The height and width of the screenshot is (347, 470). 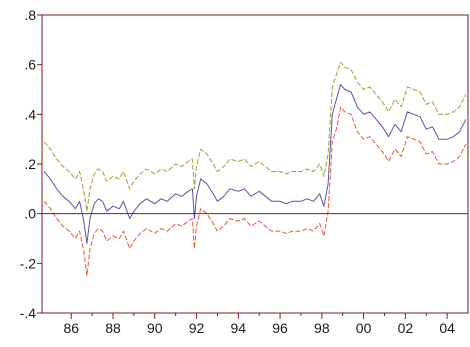 What do you see at coordinates (113, 328) in the screenshot?
I see `x-tick-label: 88` at bounding box center [113, 328].